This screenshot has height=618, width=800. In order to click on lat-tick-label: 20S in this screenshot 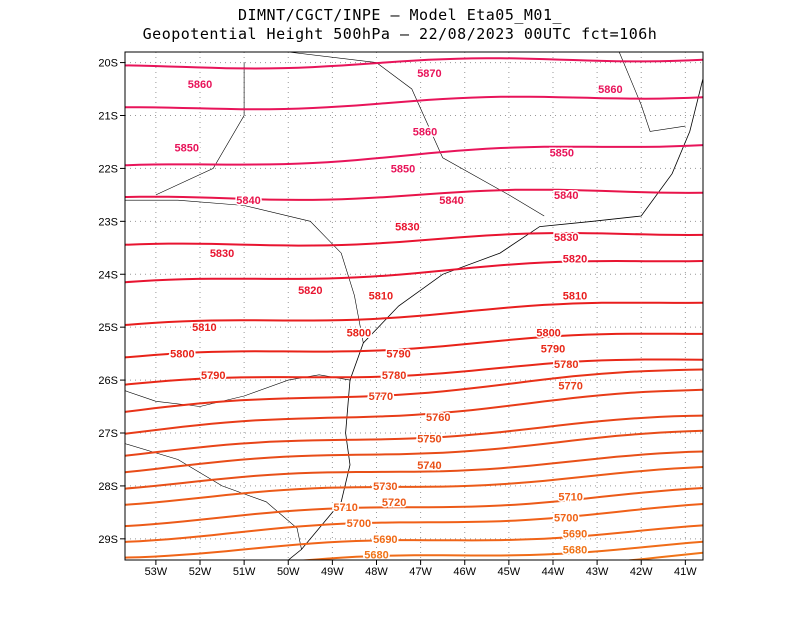, I will do `click(108, 64)`.